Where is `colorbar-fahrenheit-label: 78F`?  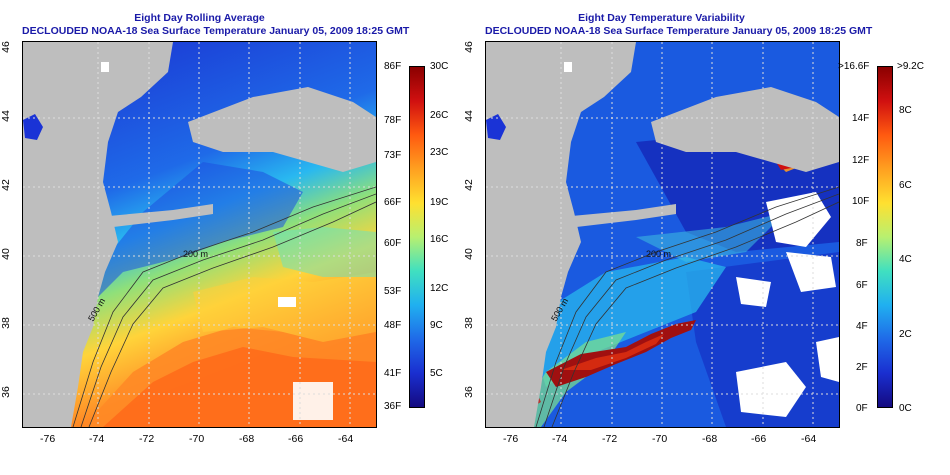
colorbar-fahrenheit-label: 78F is located at coordinates (393, 120).